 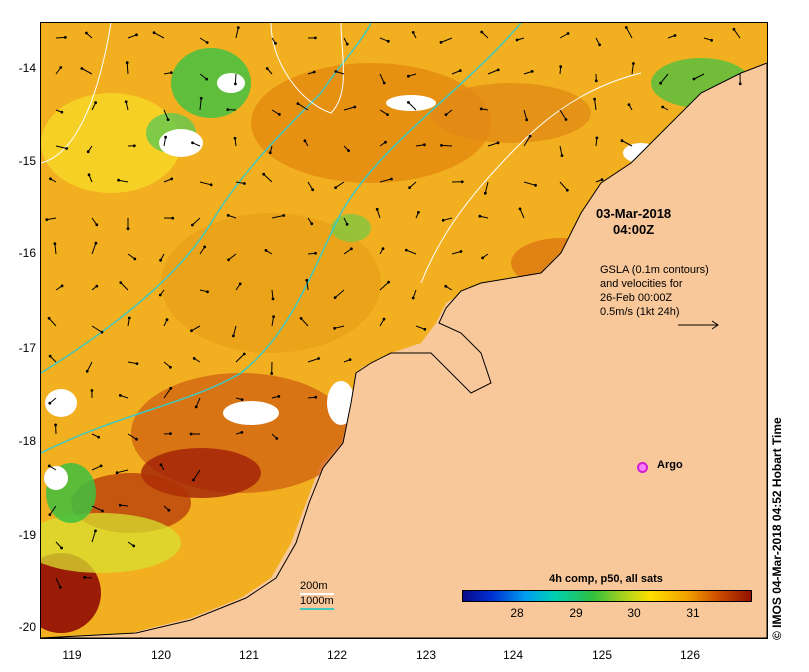 What do you see at coordinates (72, 655) in the screenshot?
I see `x-tick-label: 119` at bounding box center [72, 655].